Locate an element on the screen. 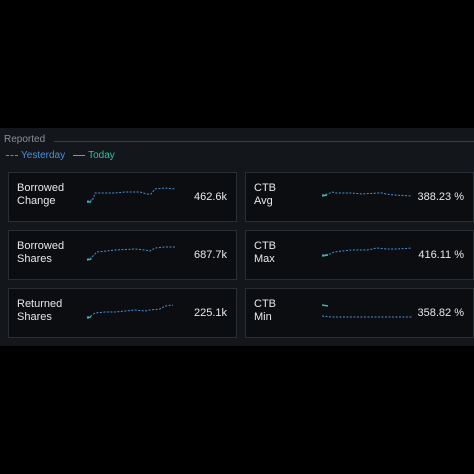  card-label: CTB Max is located at coordinates (265, 252).